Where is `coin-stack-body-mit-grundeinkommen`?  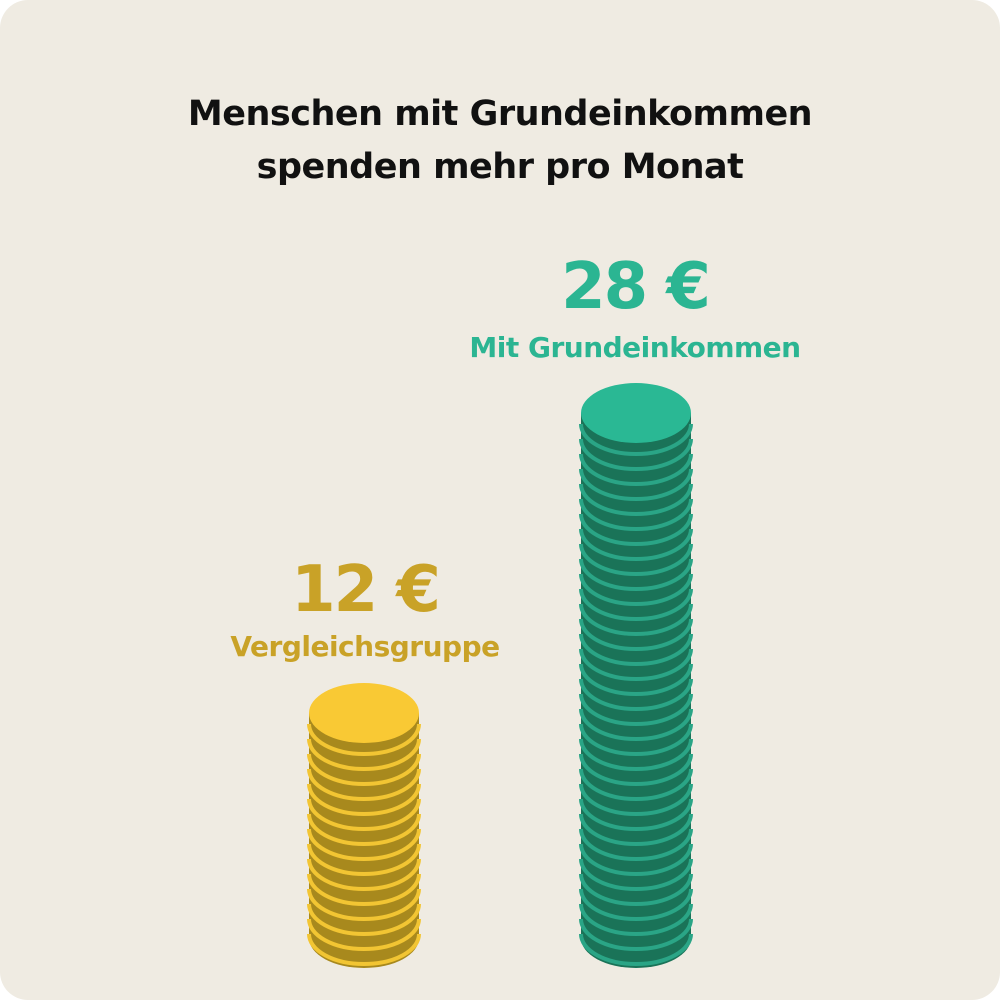
coin-stack-body-mit-grundeinkommen is located at coordinates (636, 690).